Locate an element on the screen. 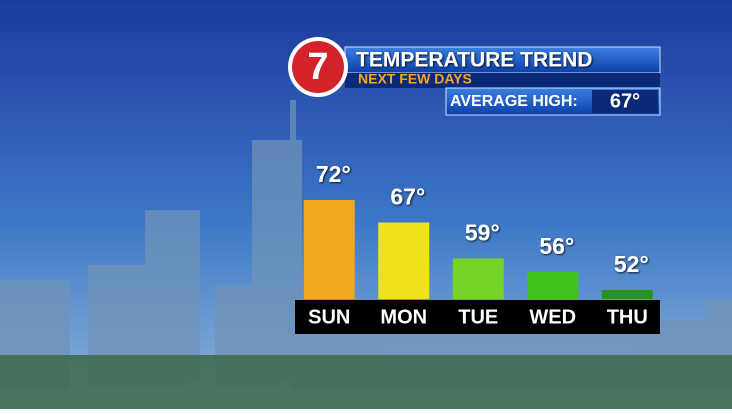 This screenshot has height=414, width=732. category-label: THU is located at coordinates (627, 317).